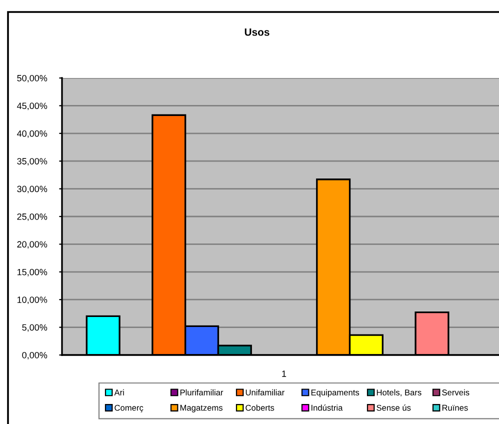  Describe the element at coordinates (32, 300) in the screenshot. I see `y-tick-label: 10,00%` at that location.